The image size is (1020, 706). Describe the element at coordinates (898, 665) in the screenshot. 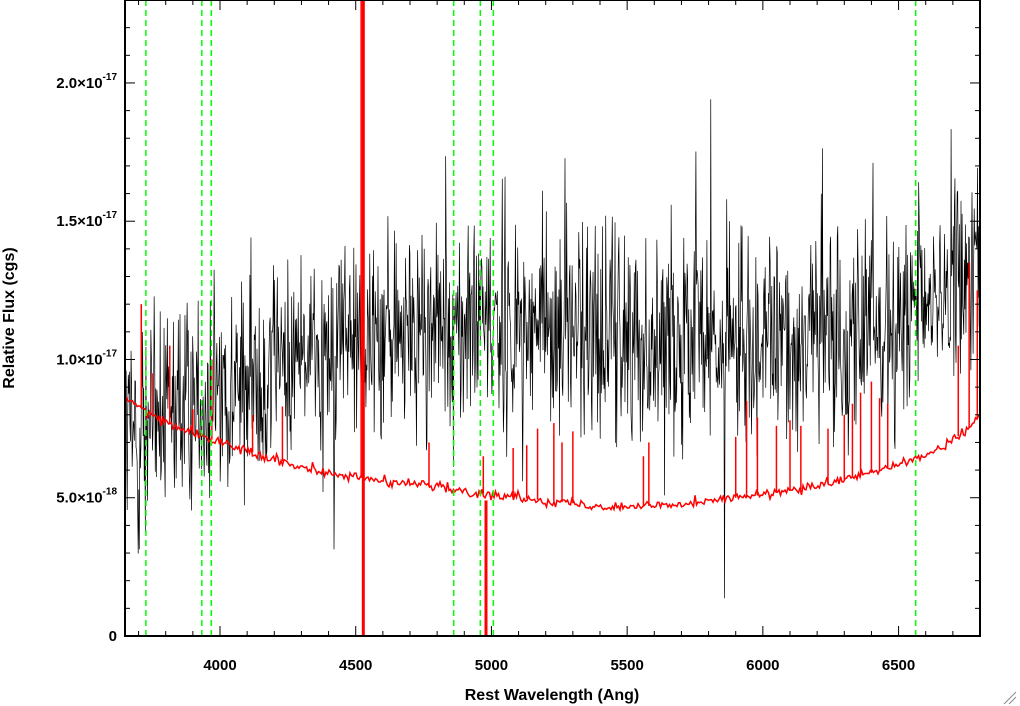

I see `x-tick-label: 6500` at that location.